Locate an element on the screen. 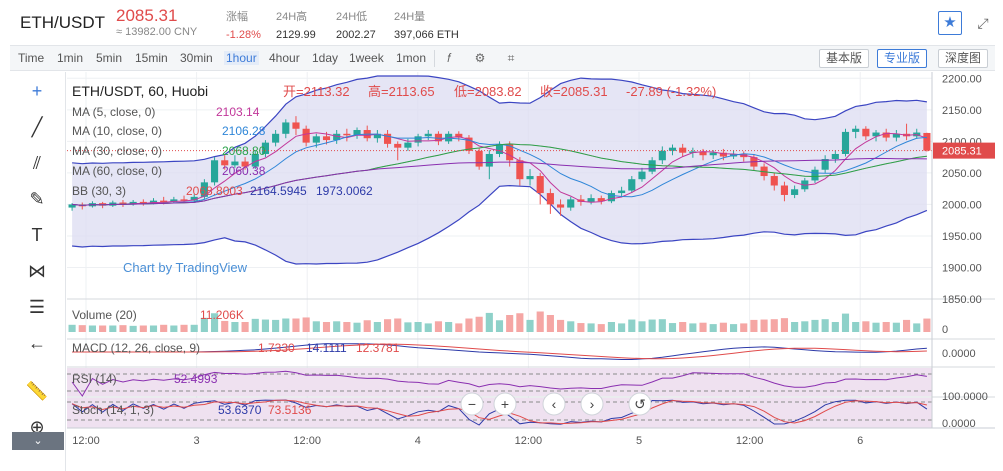 This screenshot has width=1003, height=471. stat-change: 涨幅 -1.28% is located at coordinates (243, 26).